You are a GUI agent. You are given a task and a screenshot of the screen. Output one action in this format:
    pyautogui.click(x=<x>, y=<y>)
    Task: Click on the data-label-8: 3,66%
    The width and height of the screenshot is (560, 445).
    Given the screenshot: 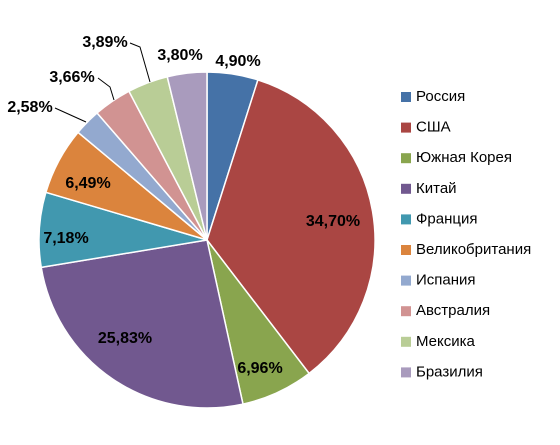 What is the action you would take?
    pyautogui.click(x=71, y=77)
    